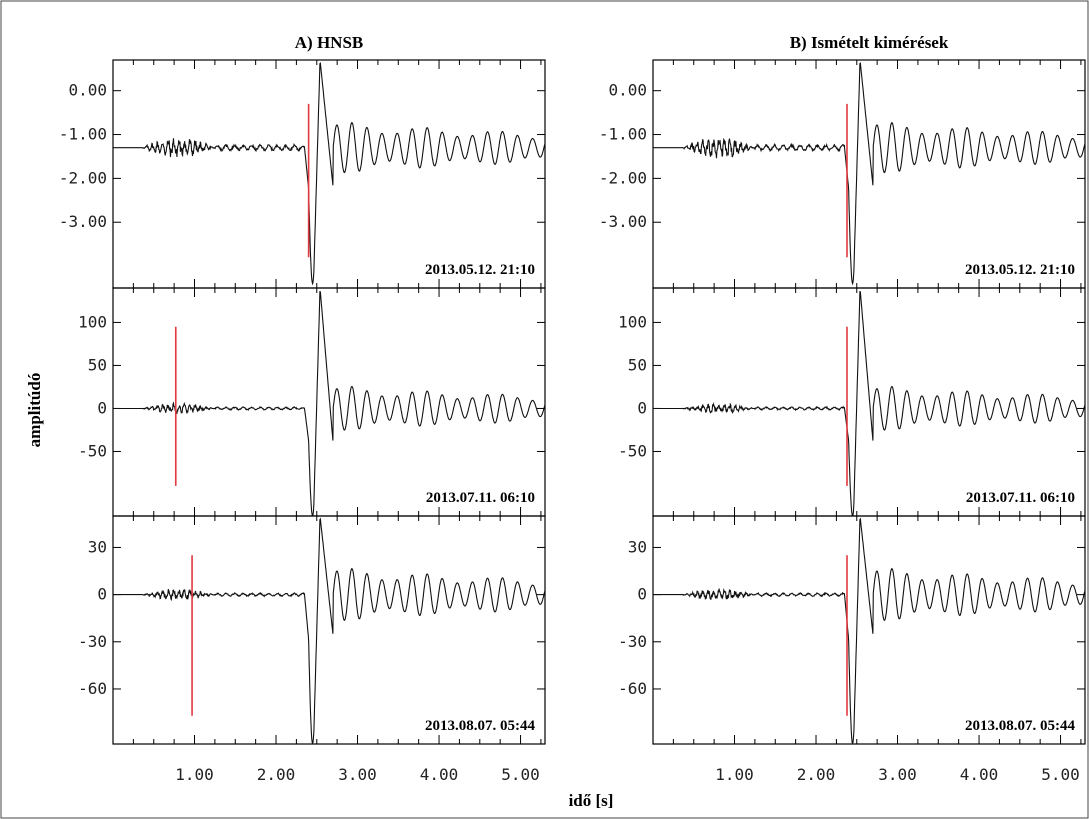  What do you see at coordinates (591, 800) in the screenshot?
I see `x-axis-label: idő [s]` at bounding box center [591, 800].